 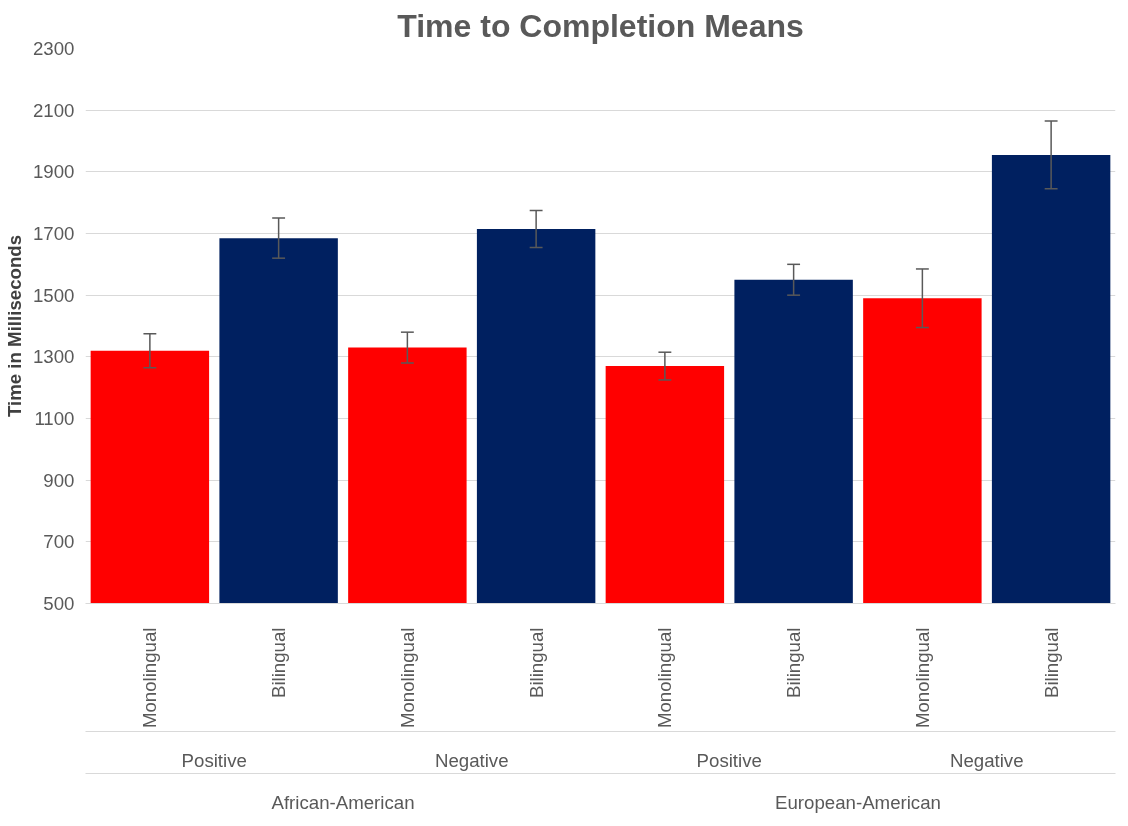 What do you see at coordinates (59, 480) in the screenshot?
I see `y-tick-label: 900` at bounding box center [59, 480].